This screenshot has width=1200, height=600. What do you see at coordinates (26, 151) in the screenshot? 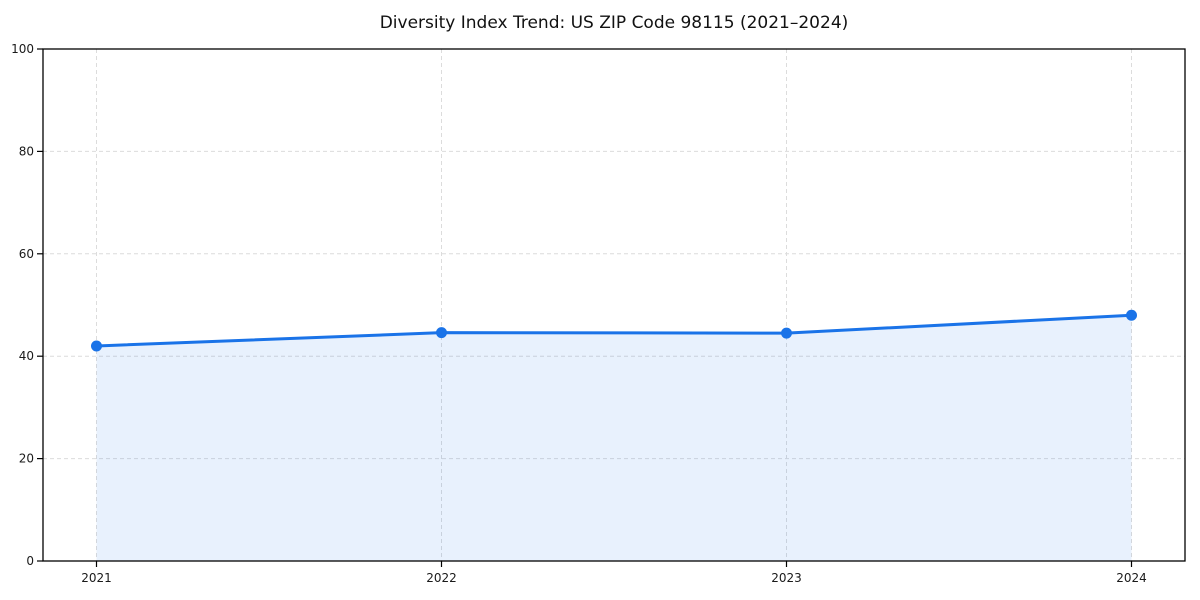
I see `y-tick-label: 80` at bounding box center [26, 151].